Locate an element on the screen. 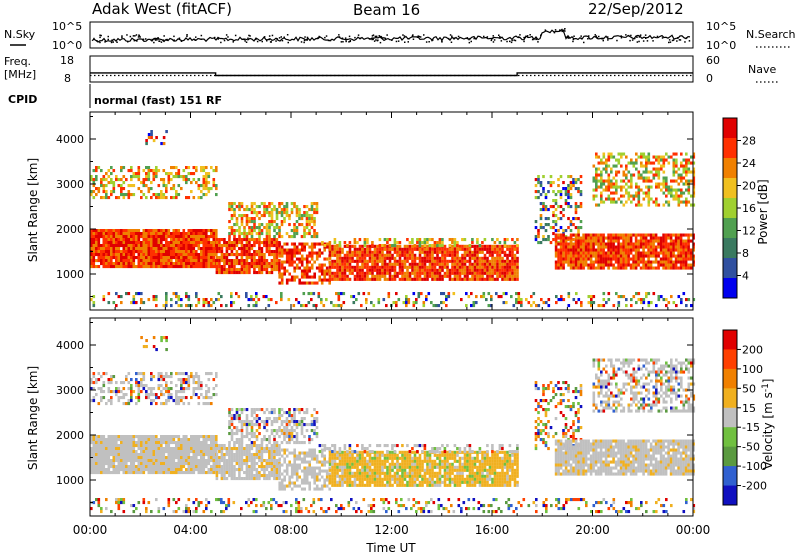 This screenshot has width=800, height=554. velocity-colorbar: 200 100 50 15 -15 -50 -100 -200 is located at coordinates (744, 417).